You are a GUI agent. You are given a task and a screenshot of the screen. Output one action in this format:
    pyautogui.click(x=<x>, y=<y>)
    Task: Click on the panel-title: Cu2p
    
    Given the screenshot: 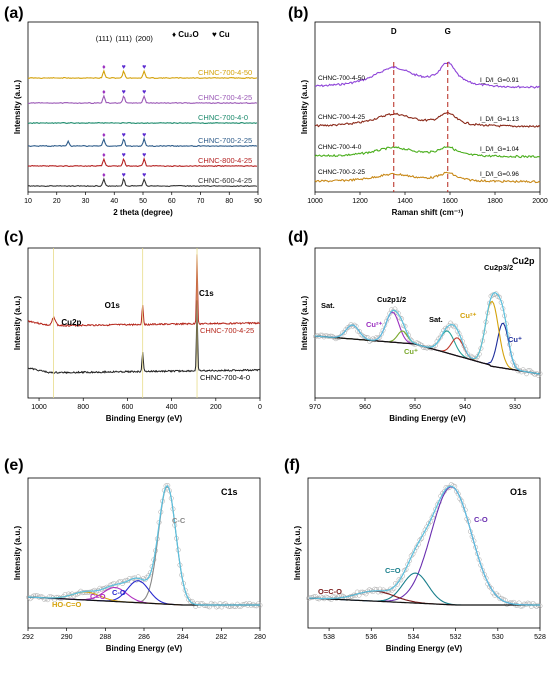 What is the action you would take?
    pyautogui.click(x=523, y=261)
    